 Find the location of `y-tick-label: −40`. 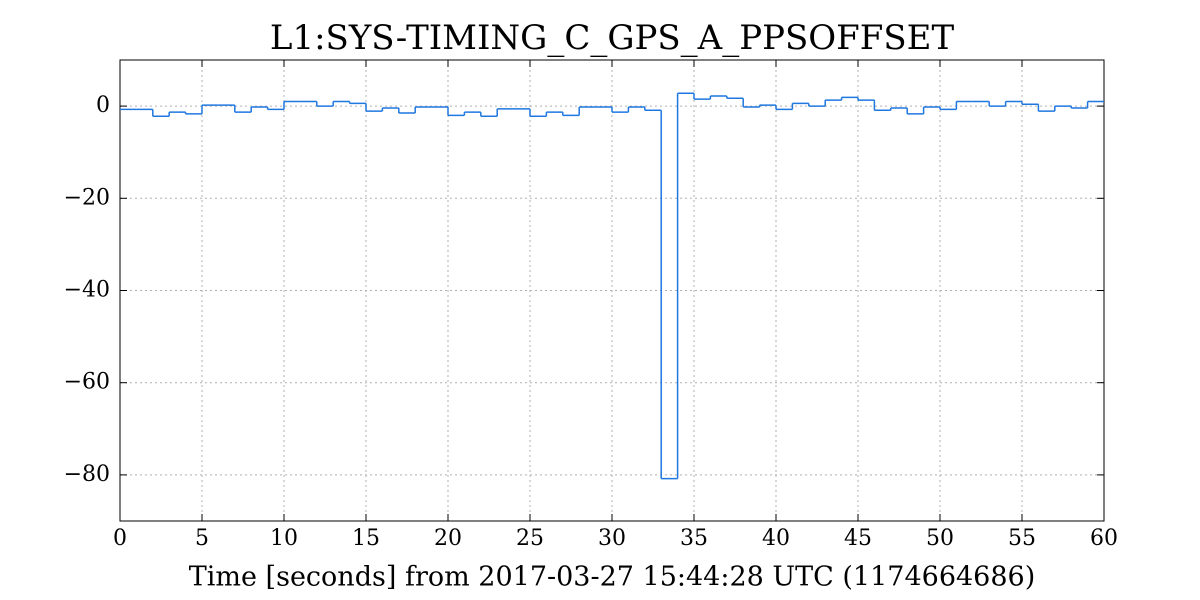

y-tick-label: −40 is located at coordinates (87, 290).